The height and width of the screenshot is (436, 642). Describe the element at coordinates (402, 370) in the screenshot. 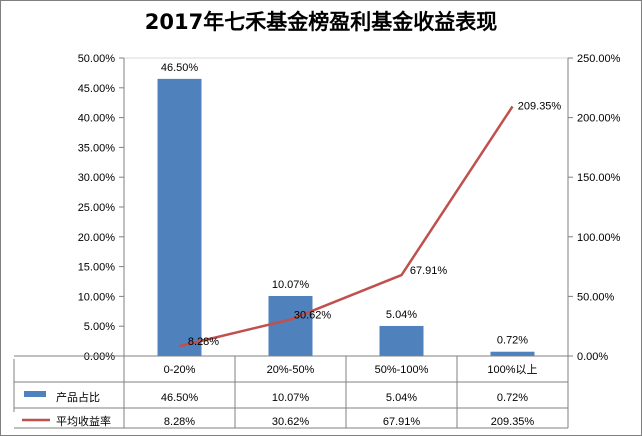

I see `x-axis-category-label: 50%-100%` at that location.